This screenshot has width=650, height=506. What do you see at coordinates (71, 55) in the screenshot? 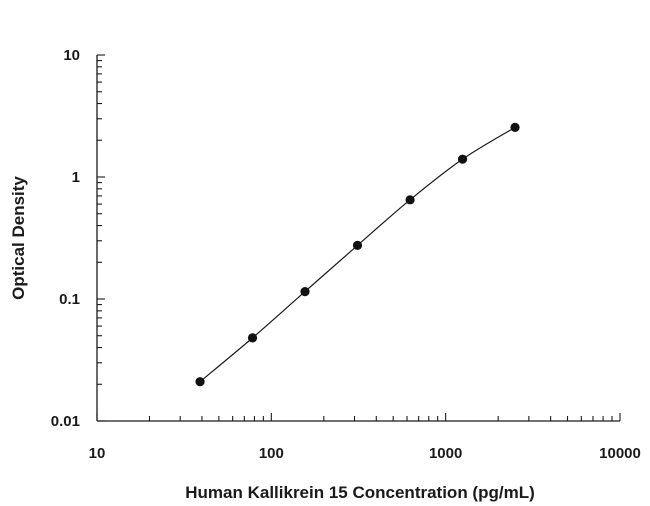
I see `y-tick-label: 10` at bounding box center [71, 55].